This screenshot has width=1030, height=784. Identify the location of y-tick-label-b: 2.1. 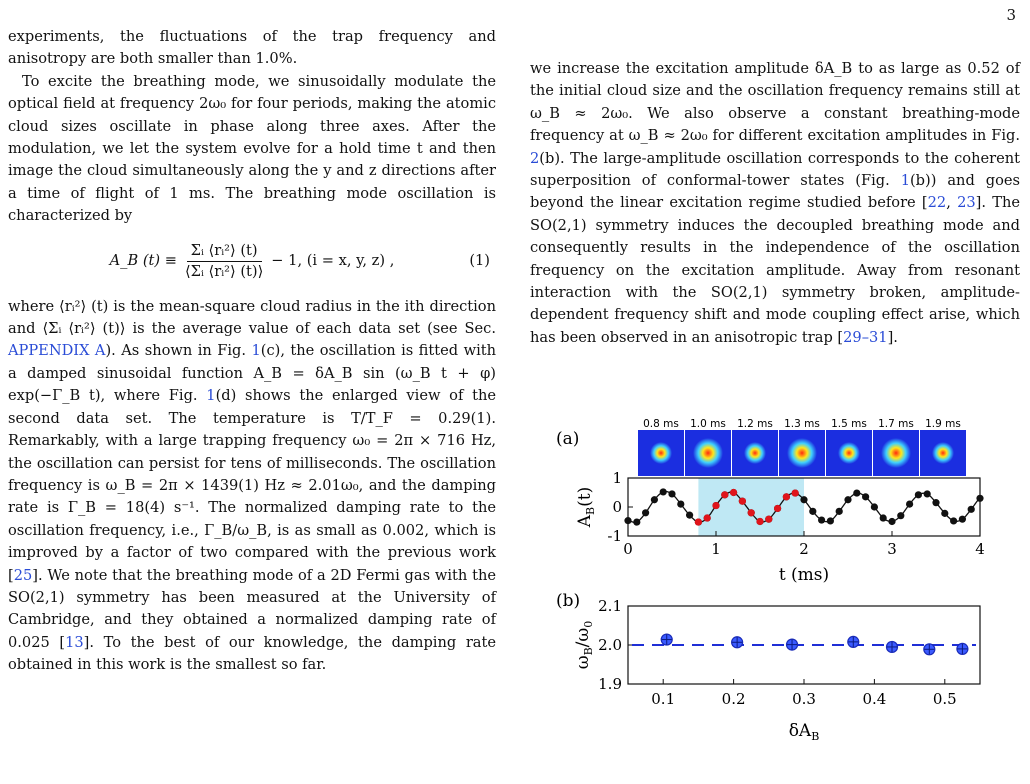
(610, 606).